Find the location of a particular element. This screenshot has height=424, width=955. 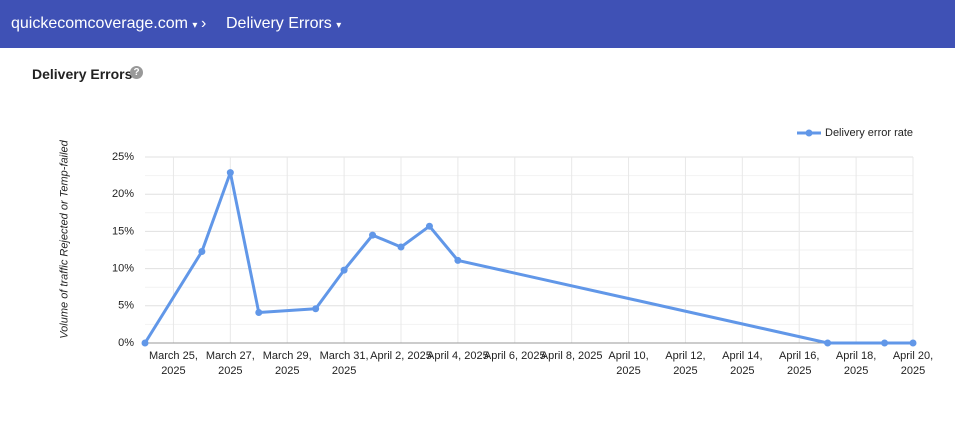

x-tick-label: April 8, 2025 is located at coordinates (571, 356).